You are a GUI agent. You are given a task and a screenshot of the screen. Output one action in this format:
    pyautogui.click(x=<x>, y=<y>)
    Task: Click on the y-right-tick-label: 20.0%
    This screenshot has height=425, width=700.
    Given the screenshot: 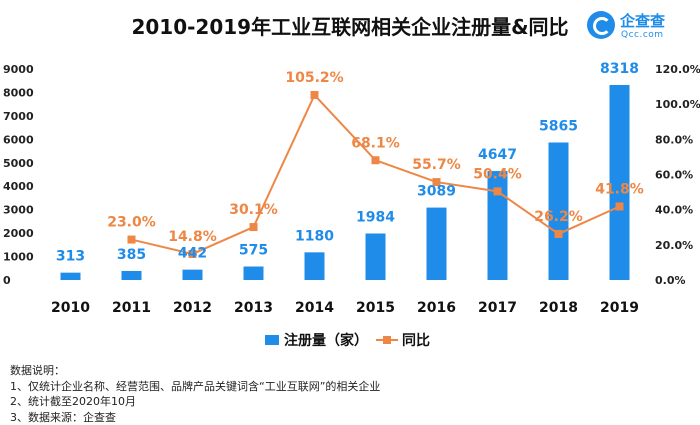 What is the action you would take?
    pyautogui.click(x=674, y=245)
    